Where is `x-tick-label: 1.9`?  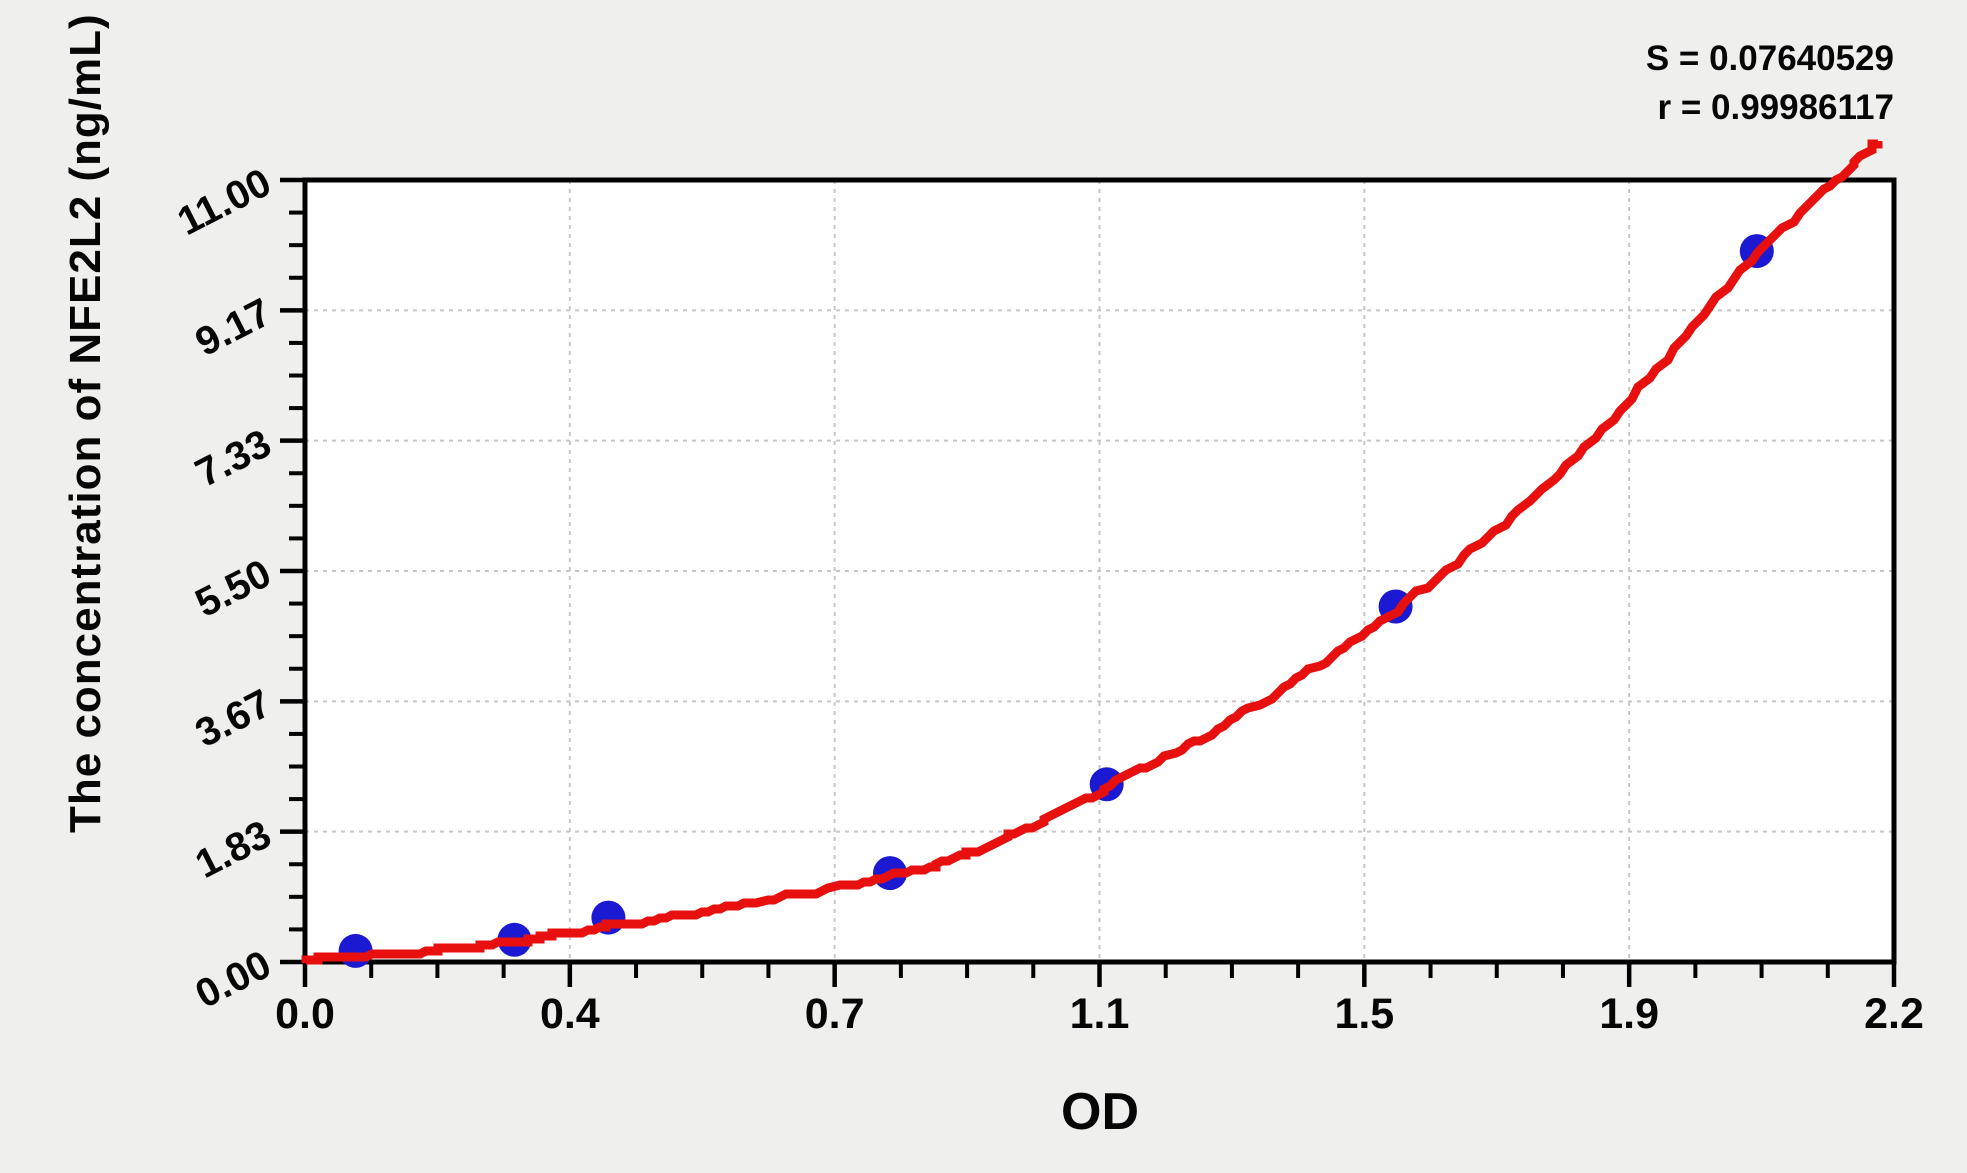
x-tick-label: 1.9 is located at coordinates (1629, 1014).